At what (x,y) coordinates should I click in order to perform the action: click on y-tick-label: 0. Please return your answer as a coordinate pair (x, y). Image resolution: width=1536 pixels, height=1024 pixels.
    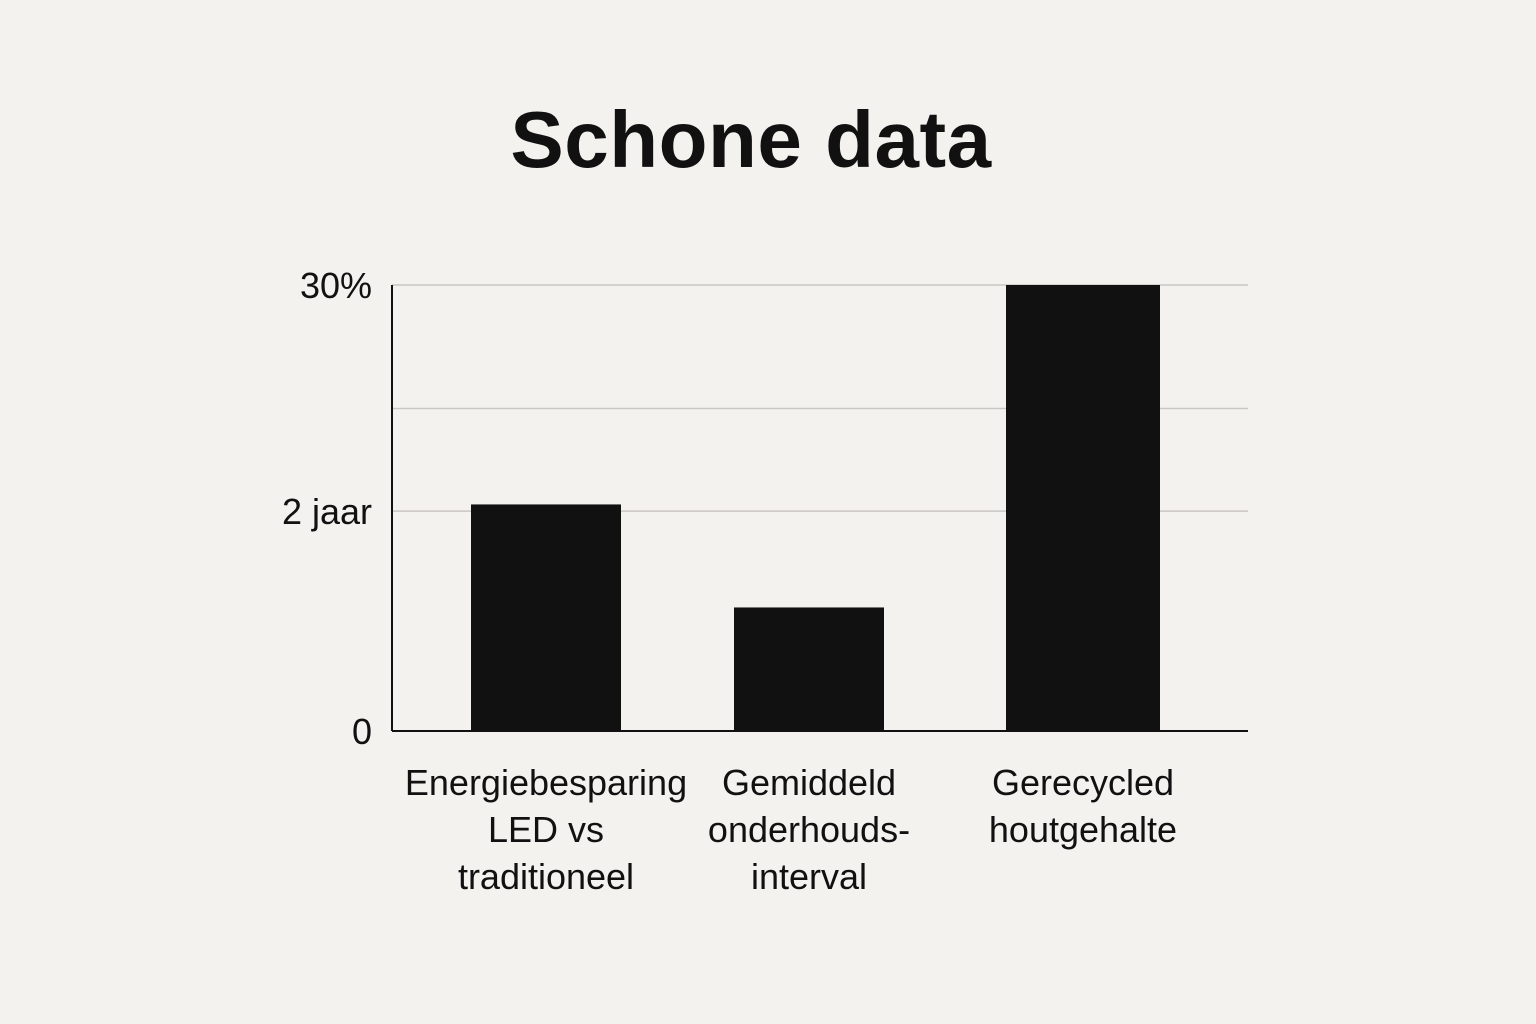
    Looking at the image, I should click on (362, 731).